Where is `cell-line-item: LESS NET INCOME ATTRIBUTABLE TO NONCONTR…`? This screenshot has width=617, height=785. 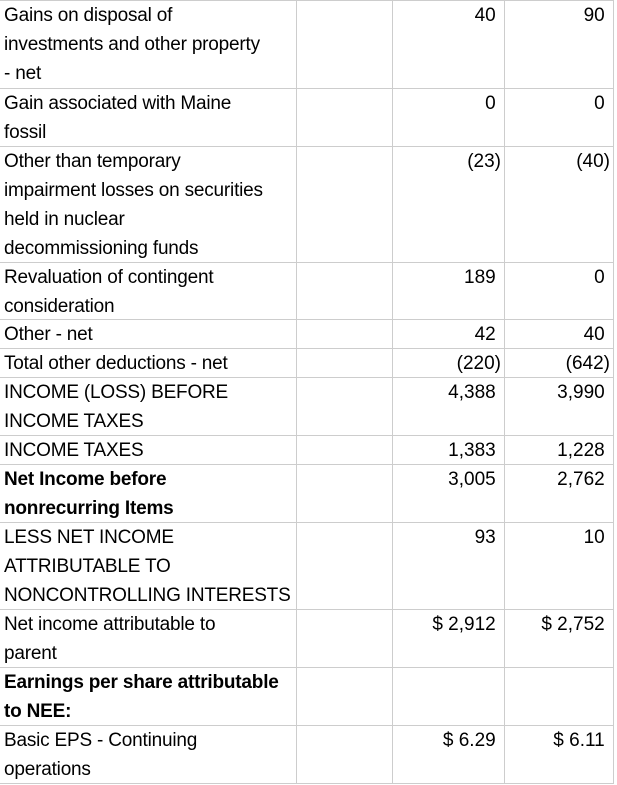
cell-line-item: LESS NET INCOME ATTRIBUTABLE TO NONCONTR… is located at coordinates (148, 566).